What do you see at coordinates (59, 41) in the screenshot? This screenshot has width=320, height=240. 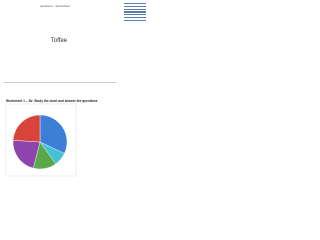 I see `logo: Toffee` at bounding box center [59, 41].